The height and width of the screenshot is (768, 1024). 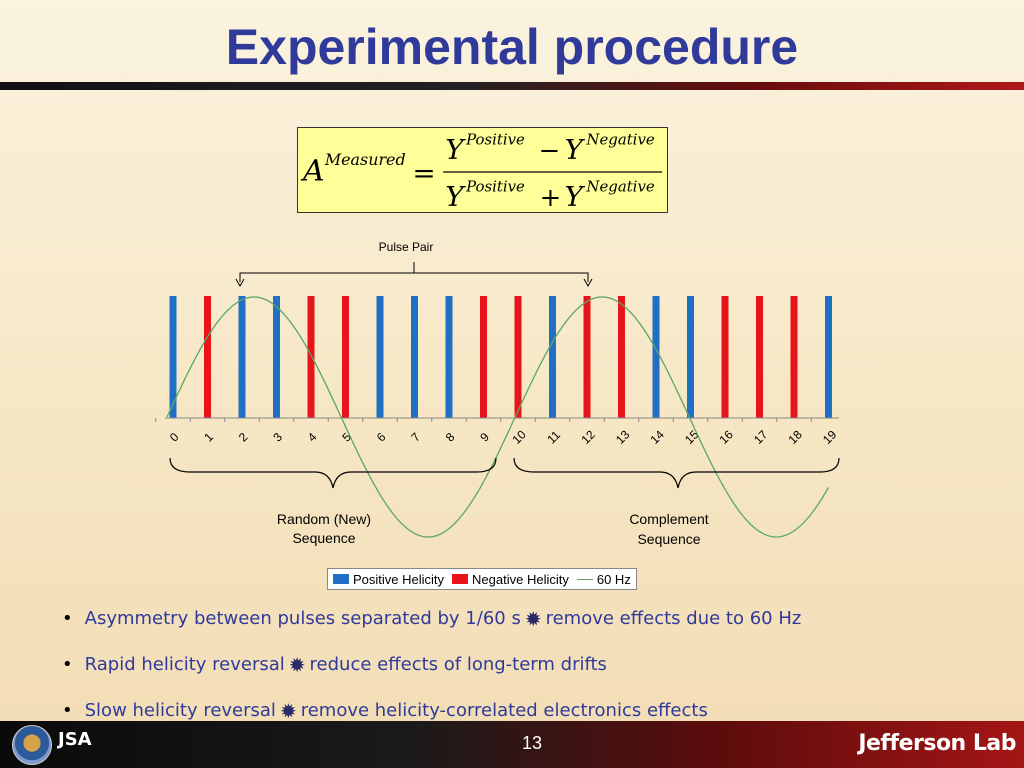 I want to click on legend-negative-label: Negative Helicity, so click(x=520, y=579).